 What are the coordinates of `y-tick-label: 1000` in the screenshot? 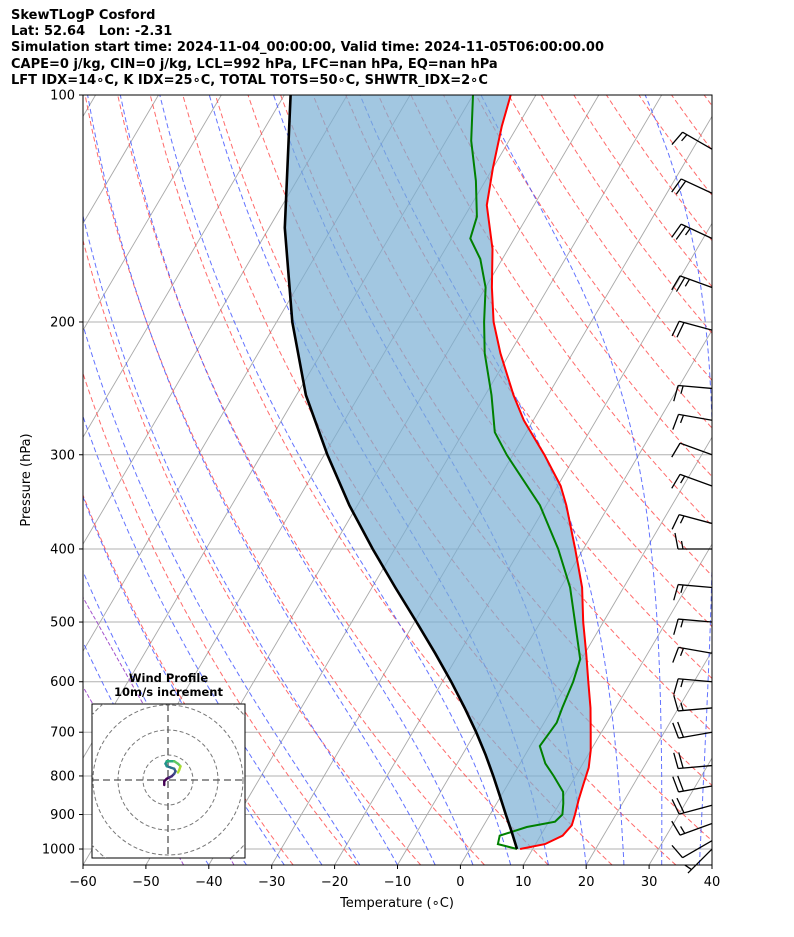 It's located at (58, 850).